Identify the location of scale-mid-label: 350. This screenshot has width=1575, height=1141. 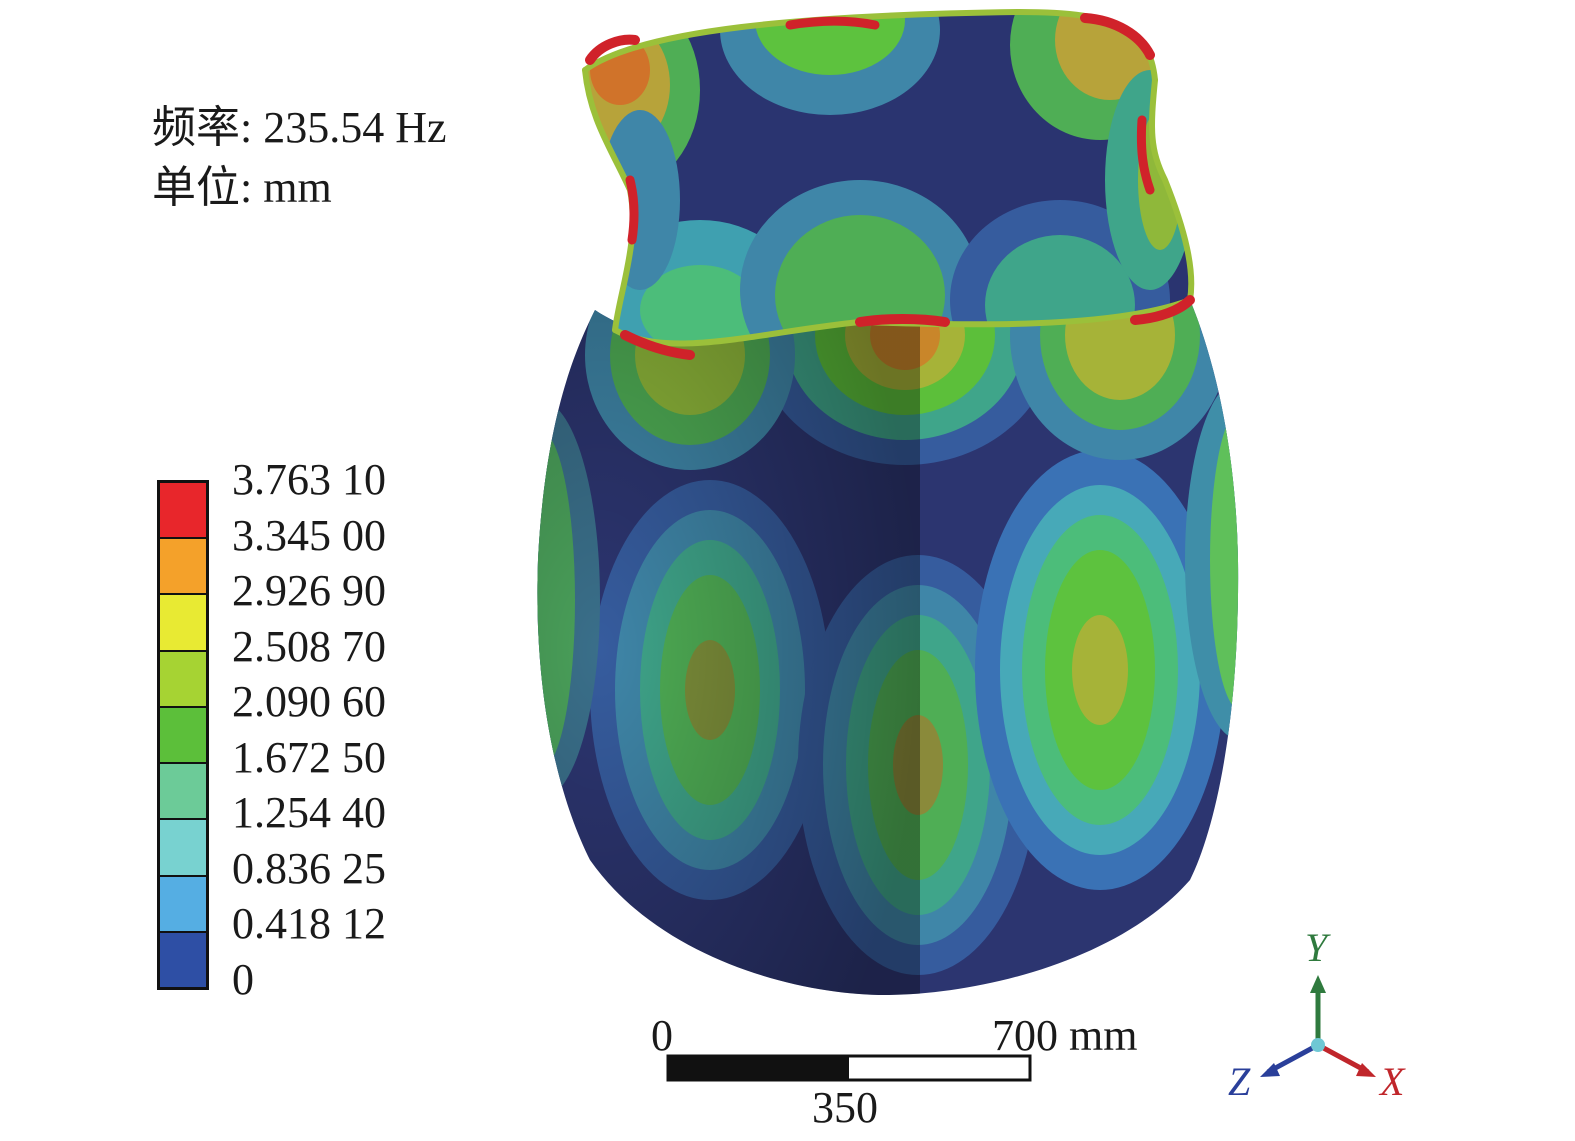
(845, 1107).